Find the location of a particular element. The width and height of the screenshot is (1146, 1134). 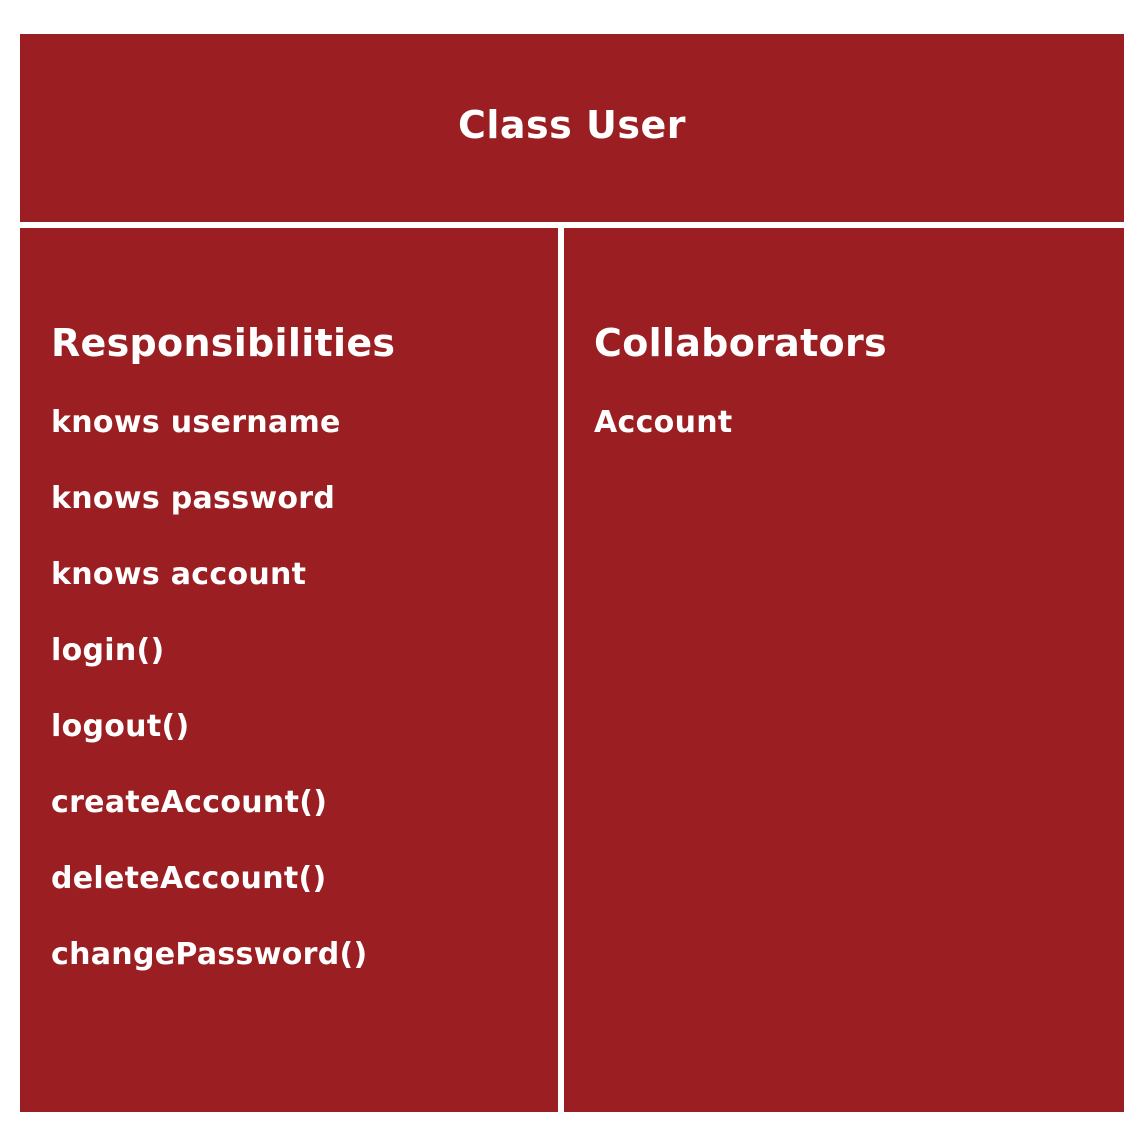

responsibility-item: knows username is located at coordinates (196, 422).